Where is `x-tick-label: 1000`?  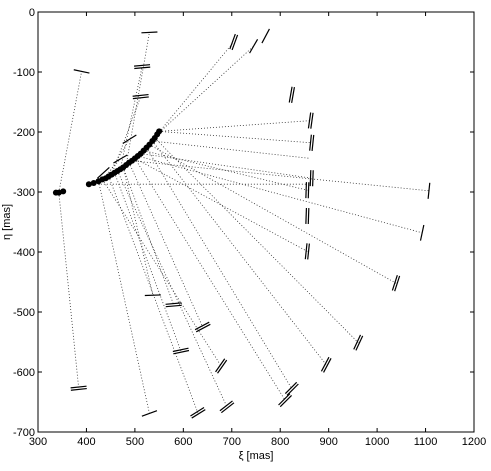 x-tick-label: 1000 is located at coordinates (377, 442).